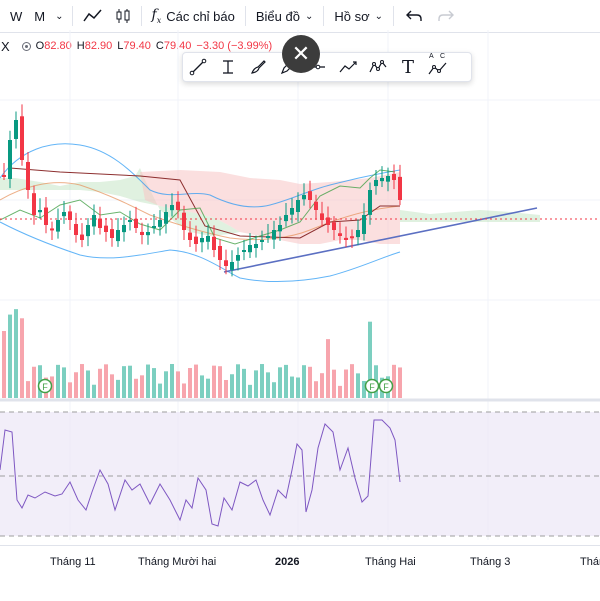  I want to click on redo-button, so click(446, 16).